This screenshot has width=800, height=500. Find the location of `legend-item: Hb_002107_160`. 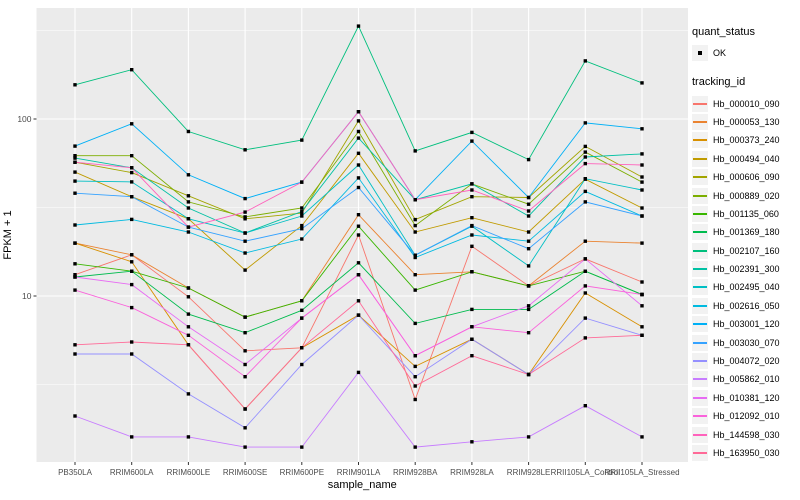

legend-item: Hb_002107_160 is located at coordinates (745, 251).